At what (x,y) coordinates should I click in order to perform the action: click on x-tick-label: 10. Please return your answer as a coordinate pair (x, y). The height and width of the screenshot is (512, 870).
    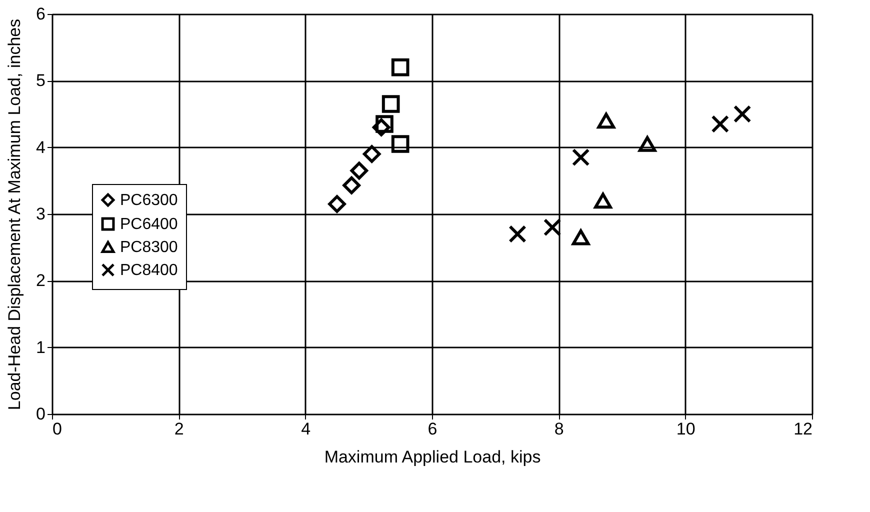
    Looking at the image, I should click on (686, 429).